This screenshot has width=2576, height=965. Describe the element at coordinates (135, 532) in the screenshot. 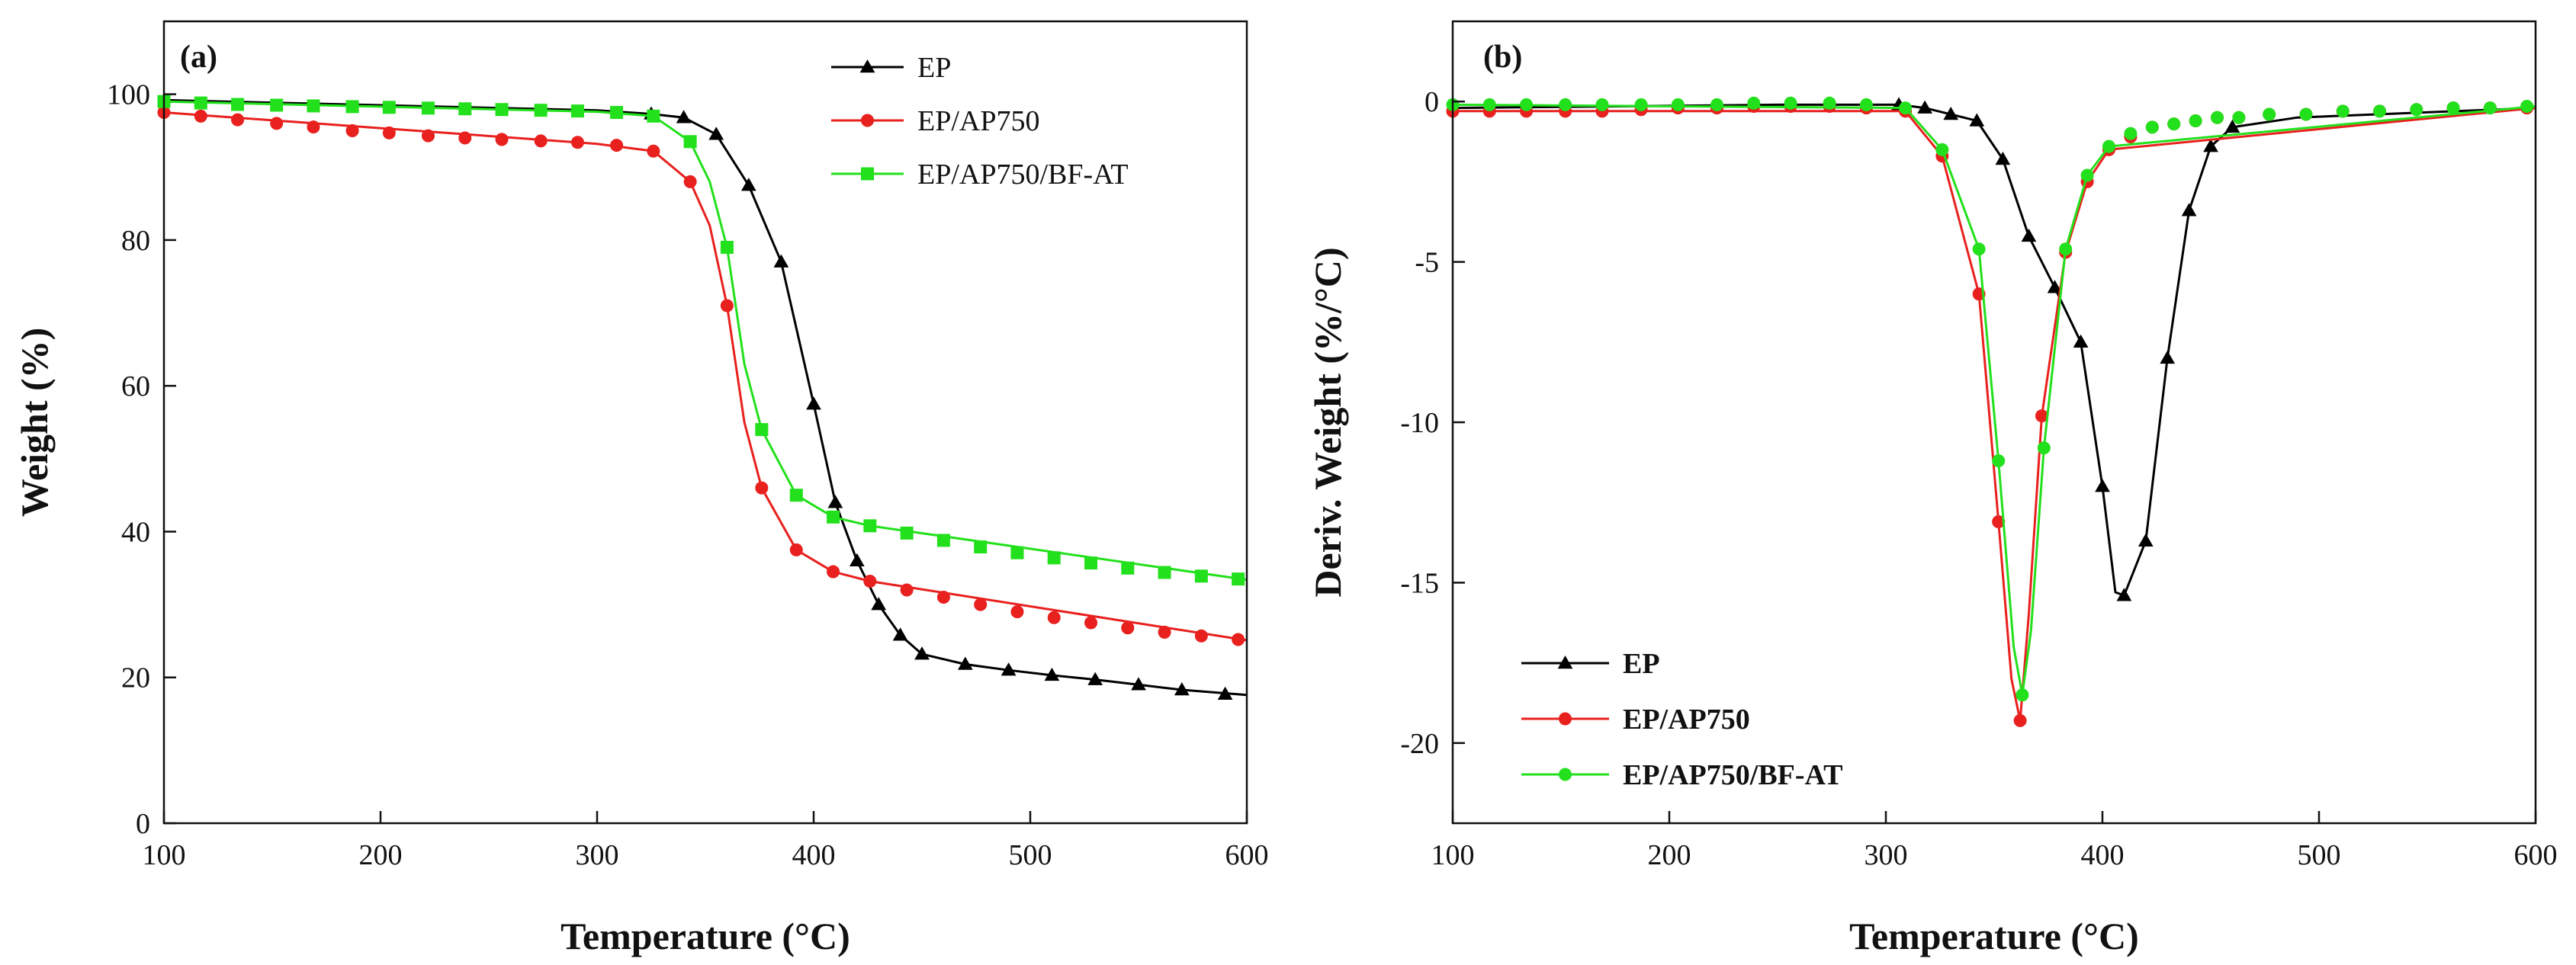

I see `y-tick-label: 40` at that location.